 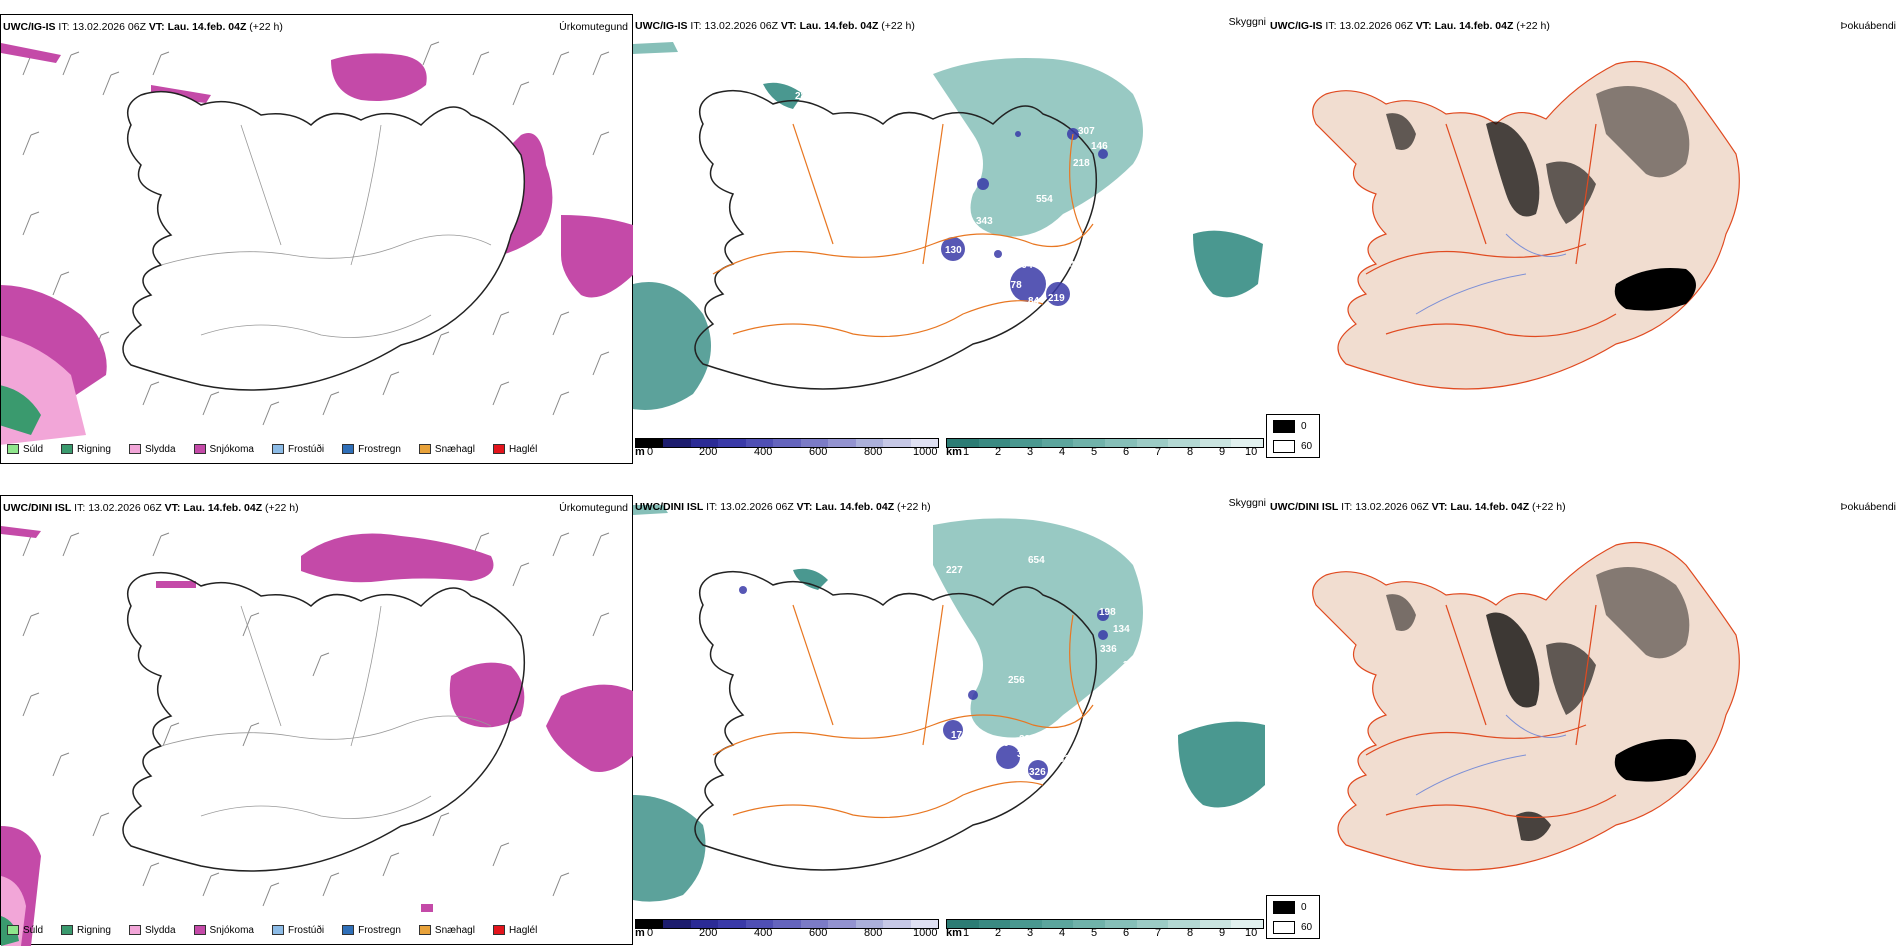 I want to click on cloudbase-tick: 400, so click(x=763, y=933).